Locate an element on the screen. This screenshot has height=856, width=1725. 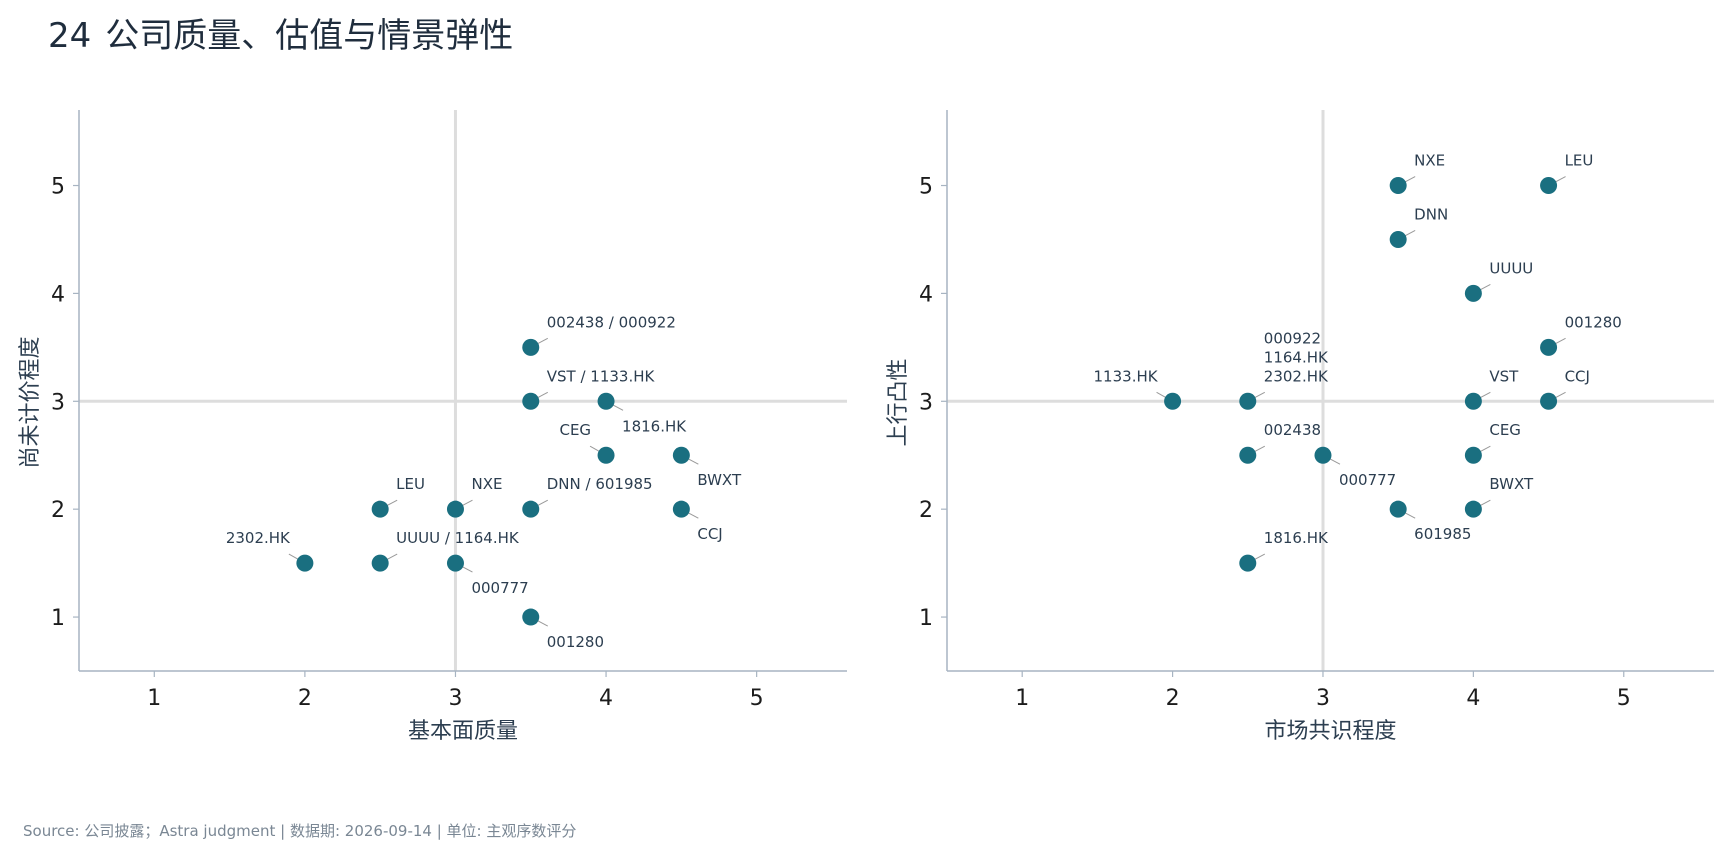
panel2-point-label: 601985 is located at coordinates (1442, 534).